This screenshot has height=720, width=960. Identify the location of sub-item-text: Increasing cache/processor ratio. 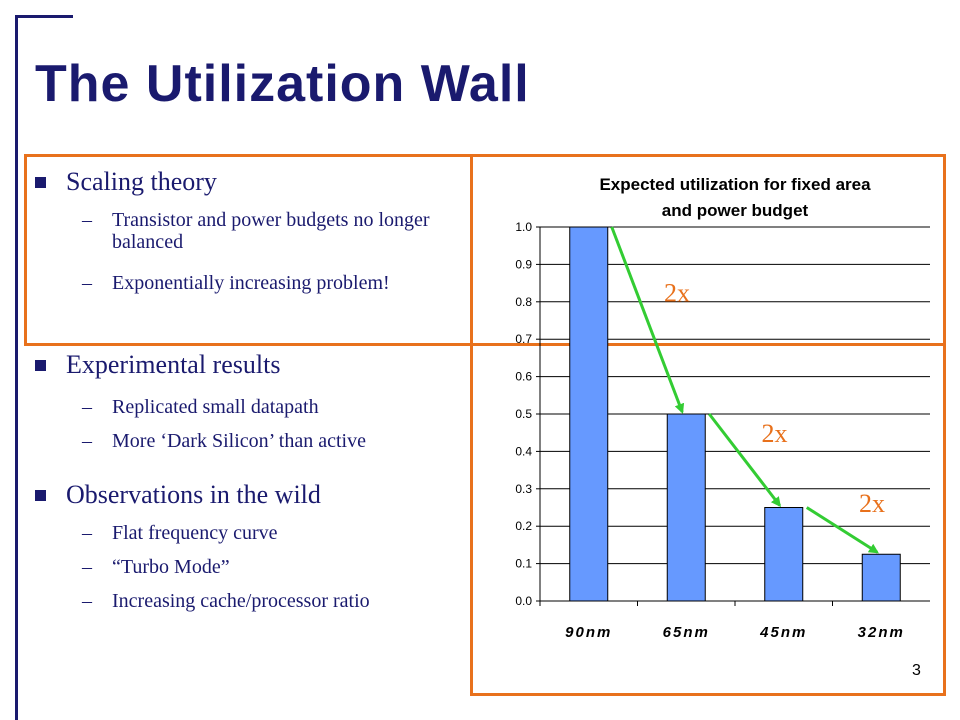
(241, 601).